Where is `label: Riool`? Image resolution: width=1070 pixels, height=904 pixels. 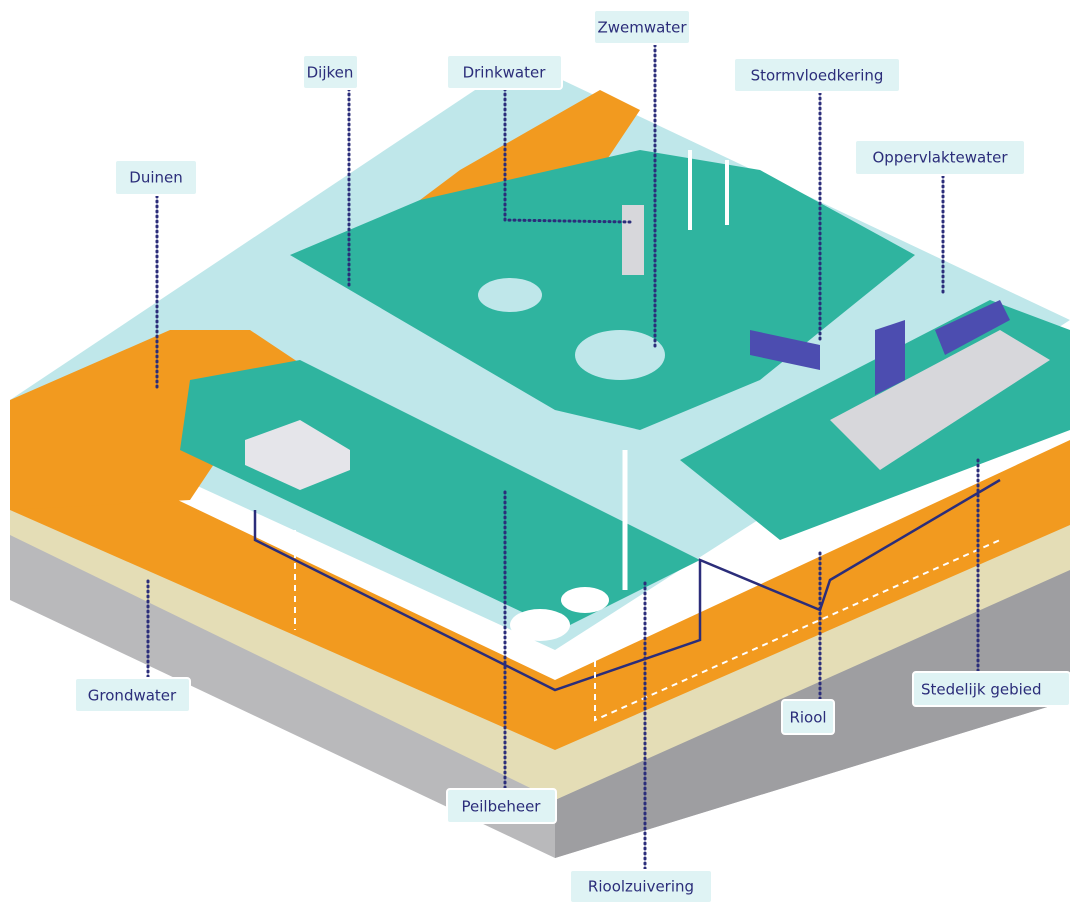 label: Riool is located at coordinates (807, 718).